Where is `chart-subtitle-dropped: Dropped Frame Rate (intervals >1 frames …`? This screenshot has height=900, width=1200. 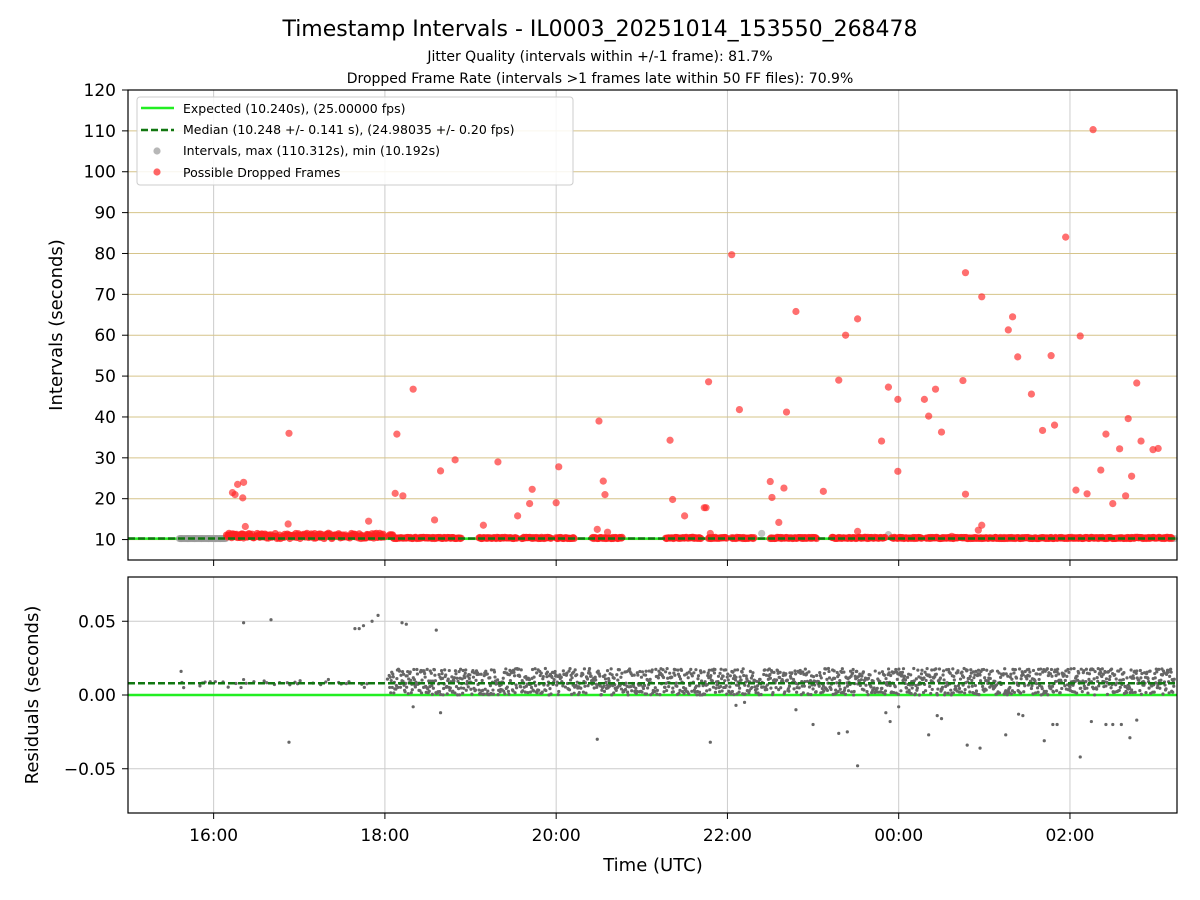 chart-subtitle-dropped: Dropped Frame Rate (intervals >1 frames … is located at coordinates (600, 79).